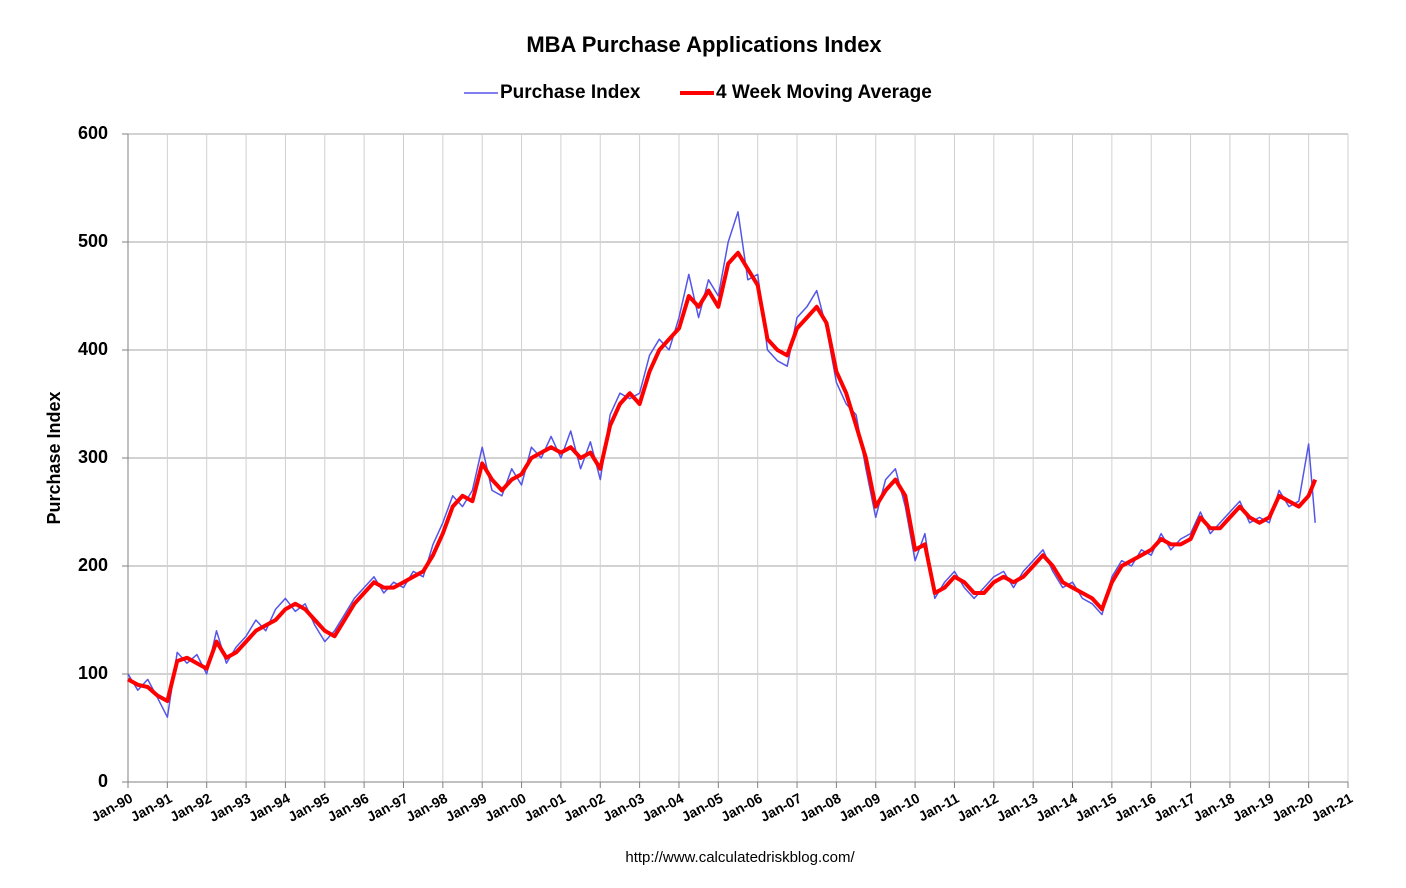  Describe the element at coordinates (93, 565) in the screenshot. I see `y-tick-label: 200` at that location.